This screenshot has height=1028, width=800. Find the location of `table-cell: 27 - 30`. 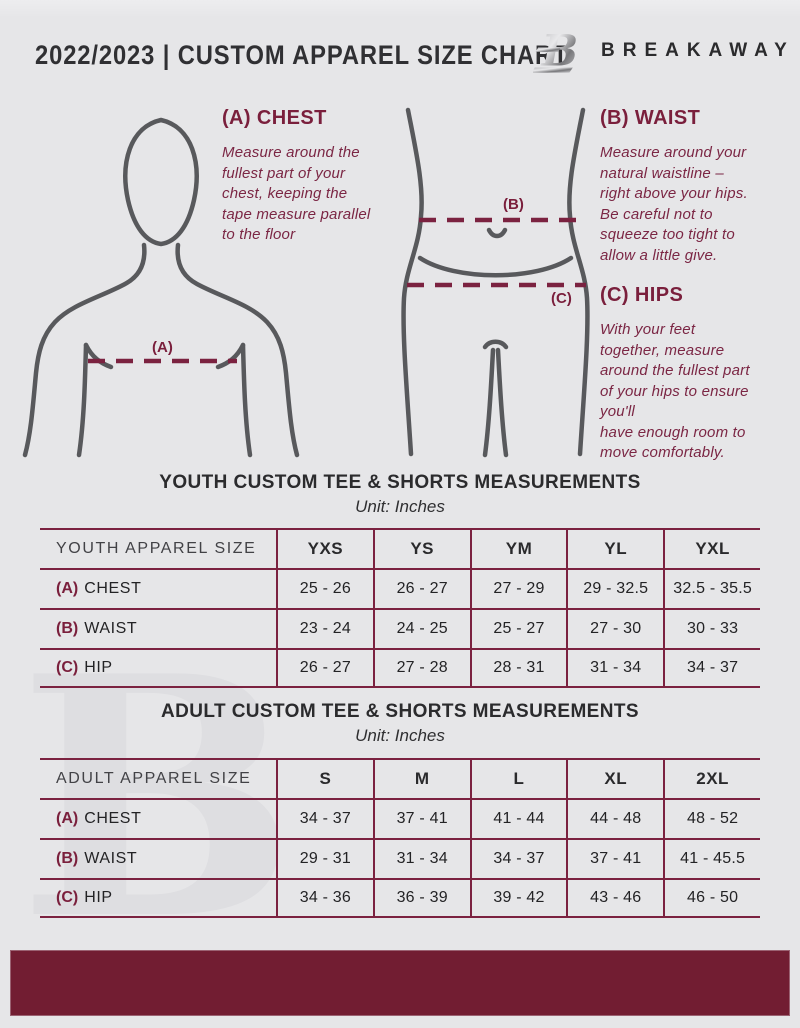

table-cell: 27 - 30 is located at coordinates (614, 629).